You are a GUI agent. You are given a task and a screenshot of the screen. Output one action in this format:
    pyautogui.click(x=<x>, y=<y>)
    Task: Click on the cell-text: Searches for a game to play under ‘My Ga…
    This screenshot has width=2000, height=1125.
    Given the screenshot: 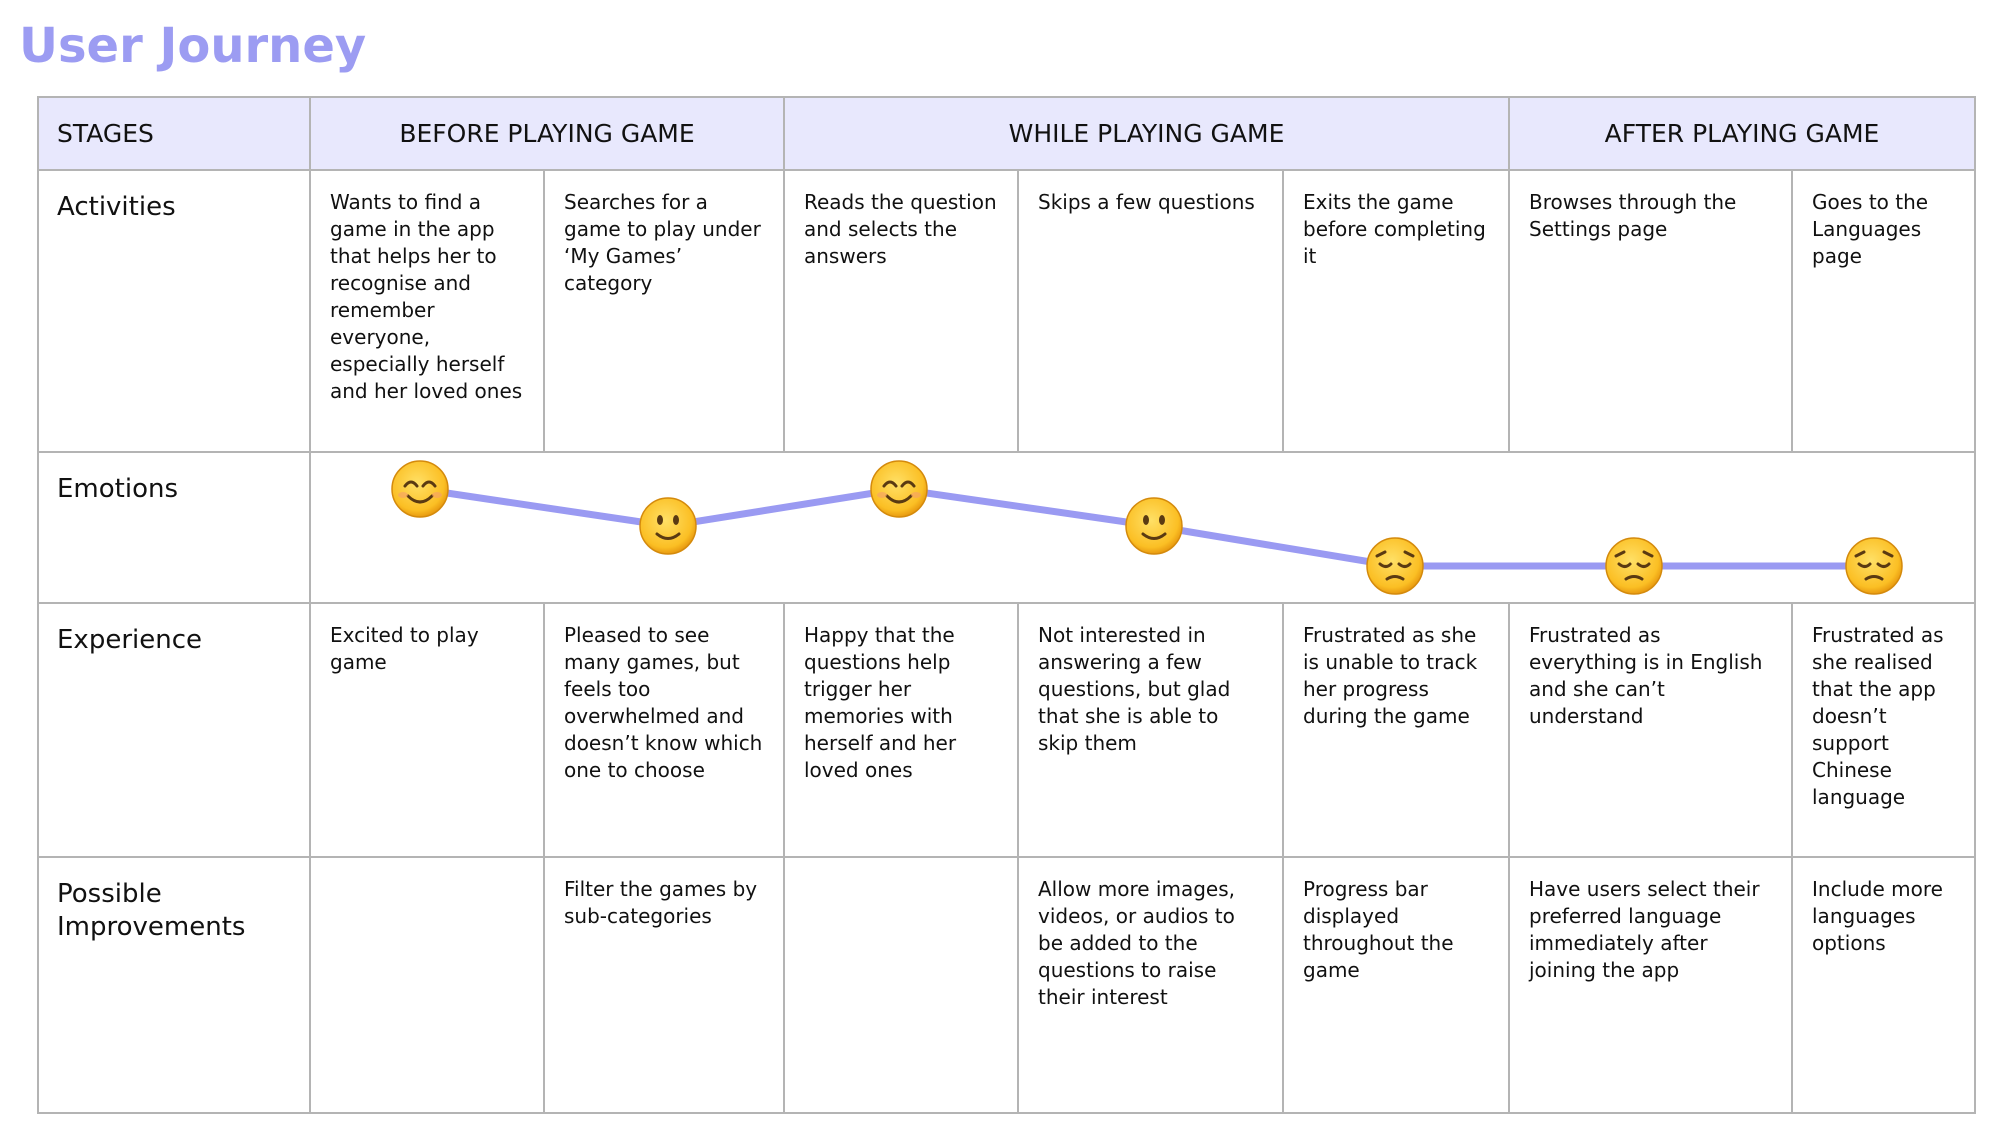 What is the action you would take?
    pyautogui.click(x=664, y=311)
    